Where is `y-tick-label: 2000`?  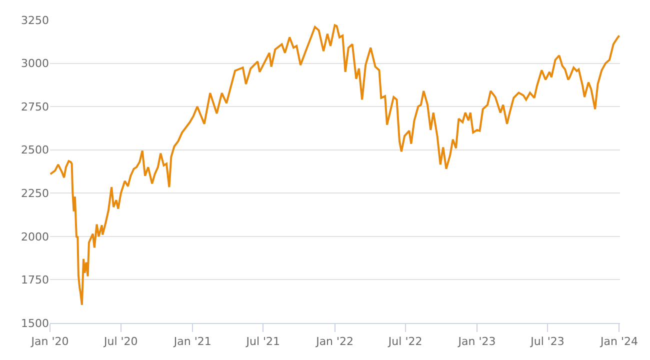
y-tick-label: 2000 is located at coordinates (35, 237).